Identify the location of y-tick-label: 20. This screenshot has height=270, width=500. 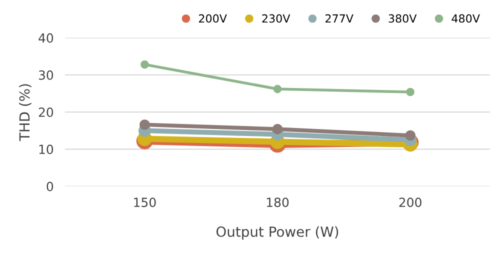
(46, 112).